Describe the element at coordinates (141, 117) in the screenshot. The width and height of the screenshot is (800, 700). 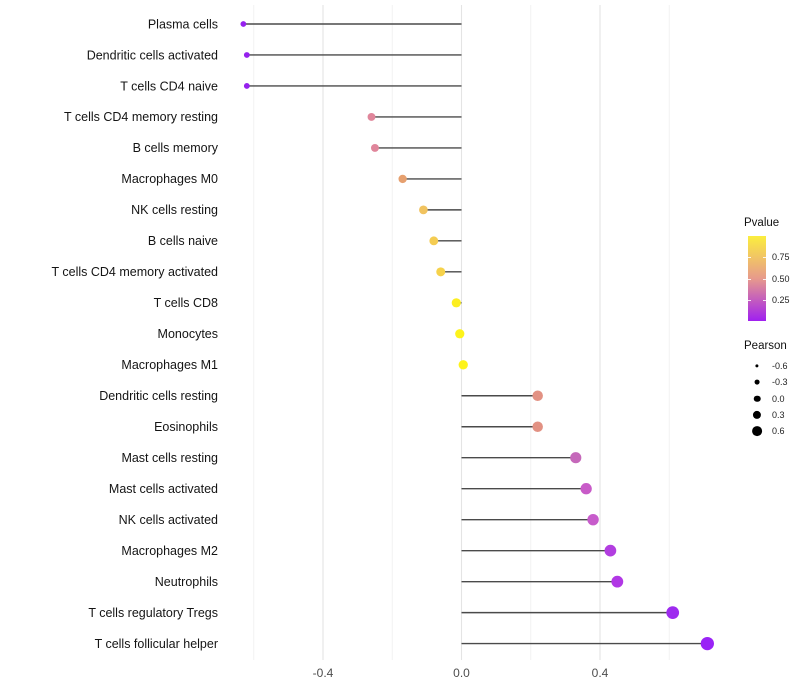
I see `y-axis-label: T cells CD4 memory resting` at that location.